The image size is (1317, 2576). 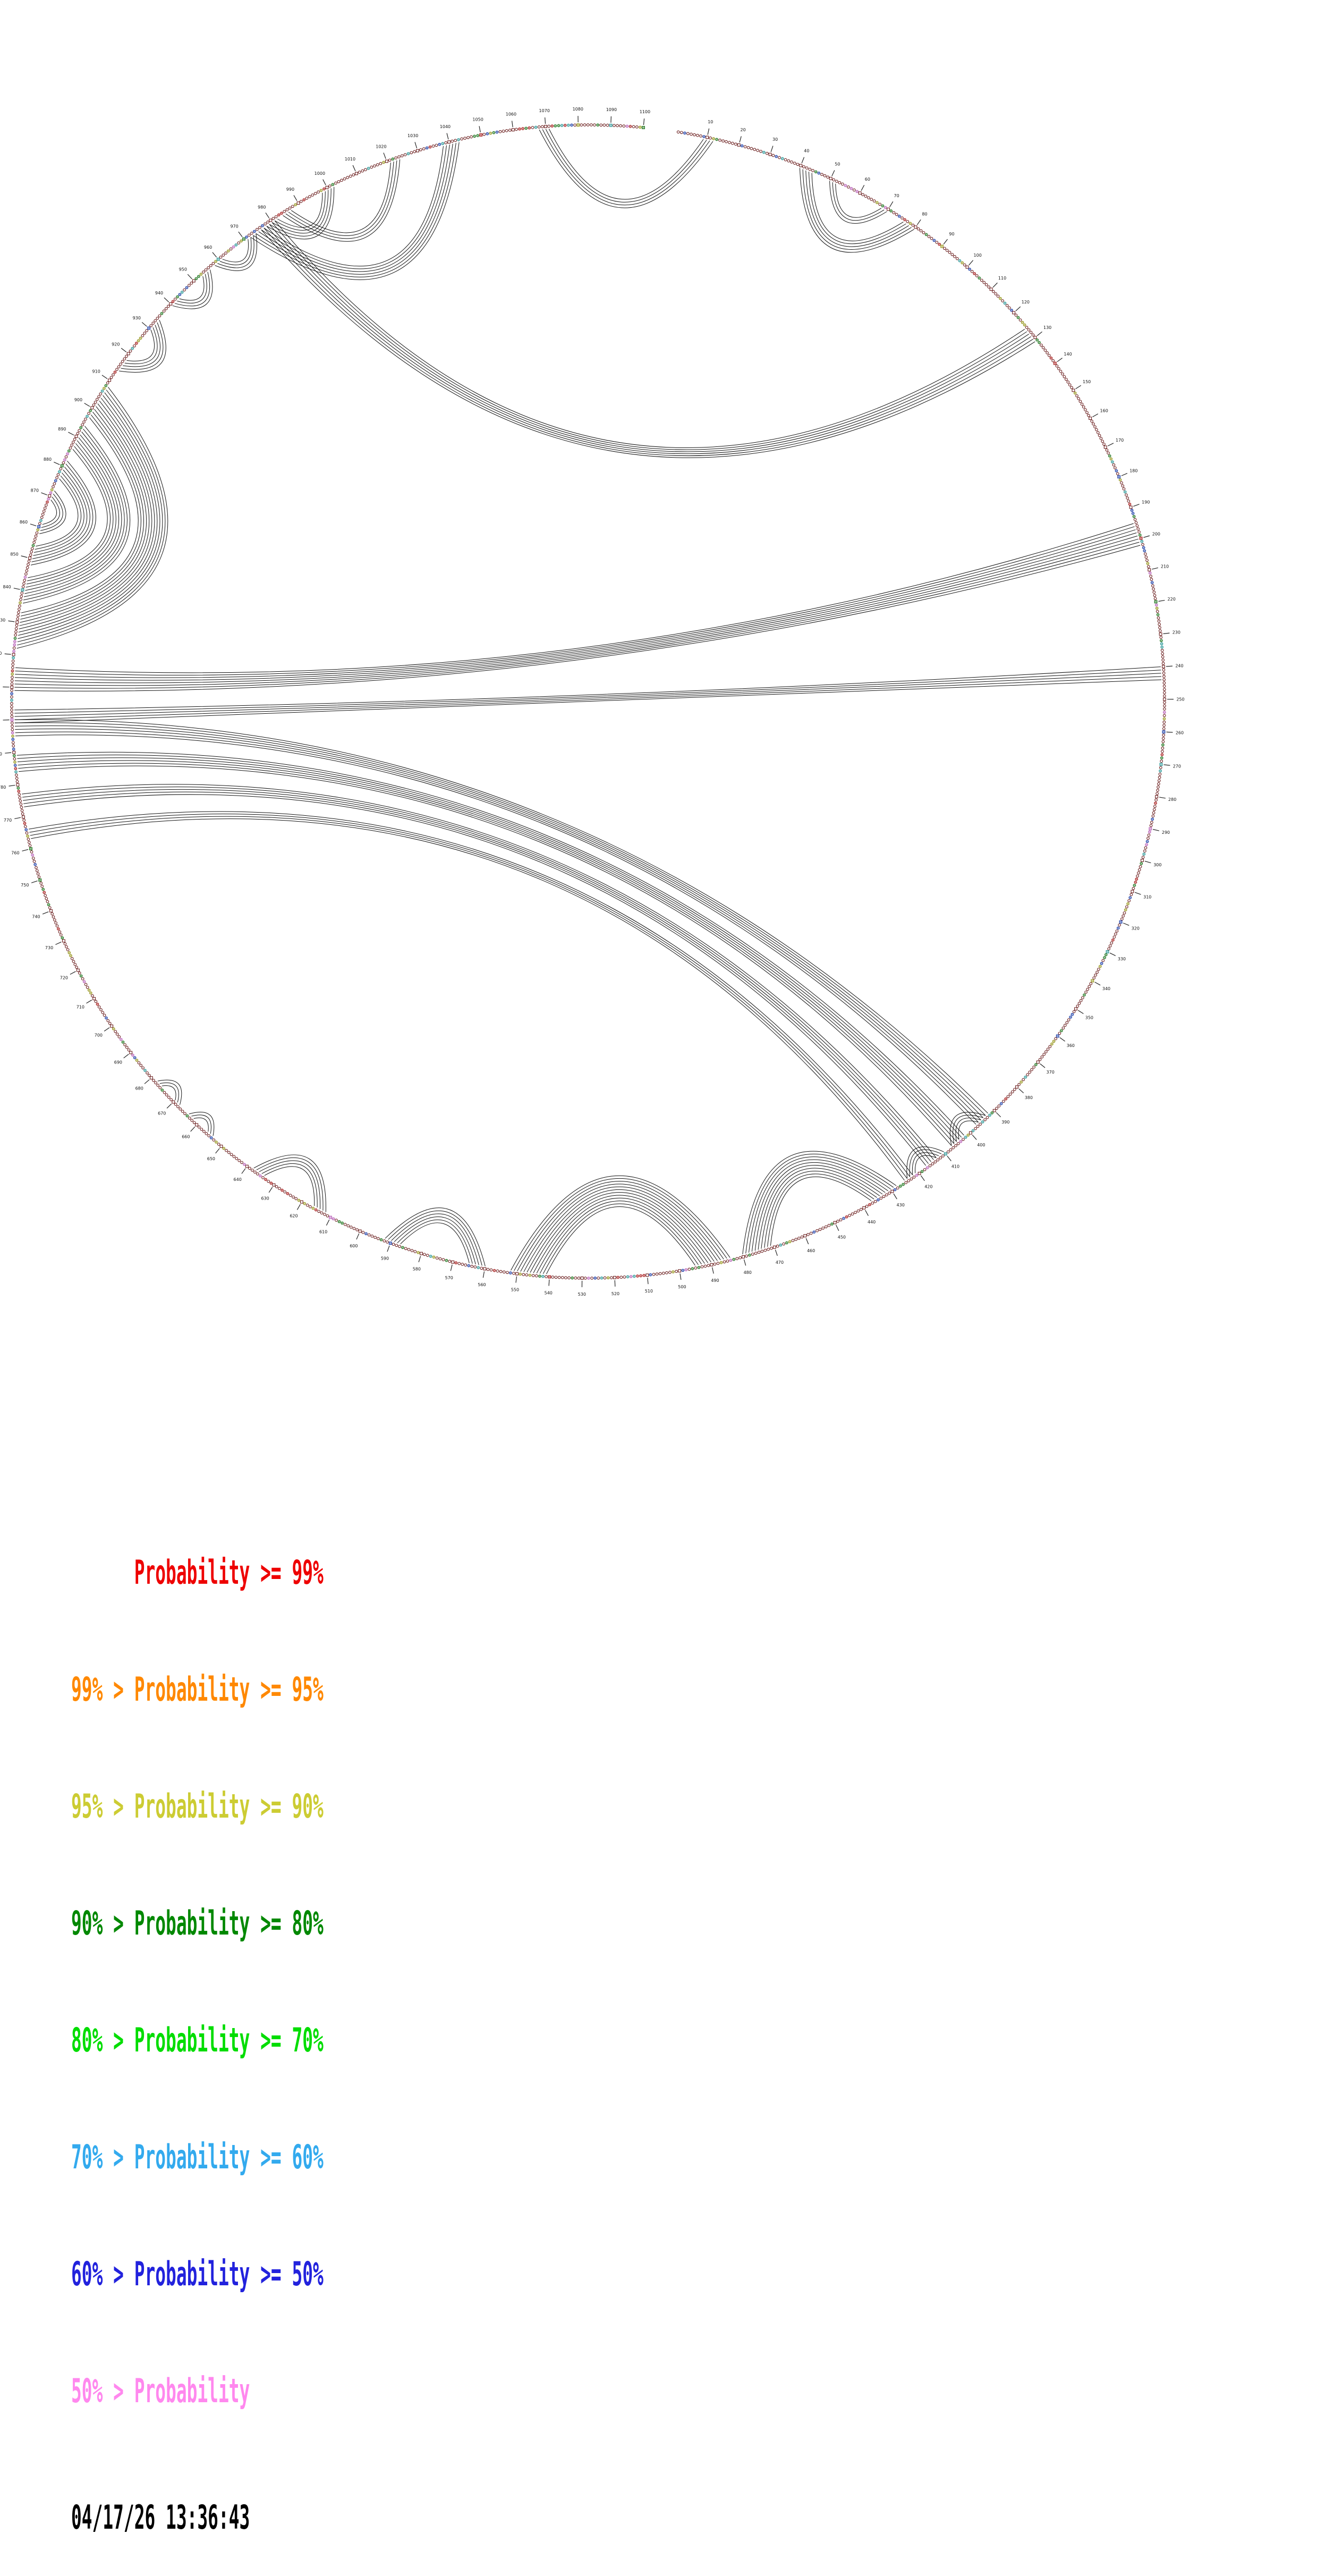 What do you see at coordinates (1026, 302) in the screenshot?
I see `svg-text: 120` at bounding box center [1026, 302].